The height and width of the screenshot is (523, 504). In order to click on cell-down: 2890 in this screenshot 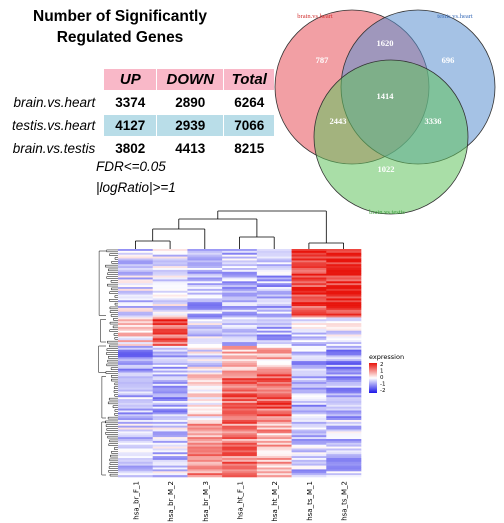, I will do `click(190, 102)`.